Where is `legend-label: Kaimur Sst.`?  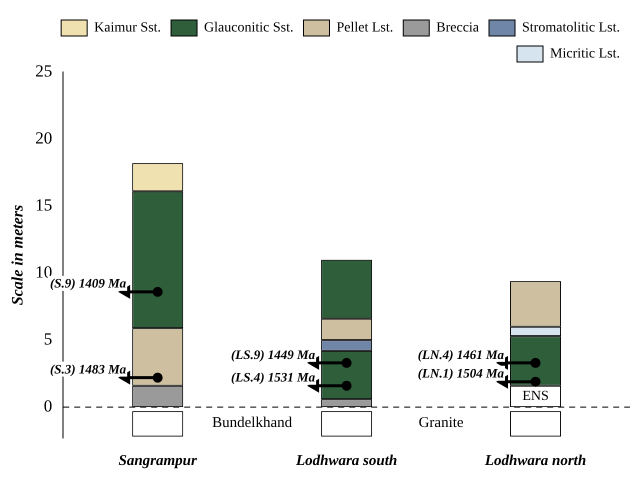 legend-label: Kaimur Sst. is located at coordinates (128, 28).